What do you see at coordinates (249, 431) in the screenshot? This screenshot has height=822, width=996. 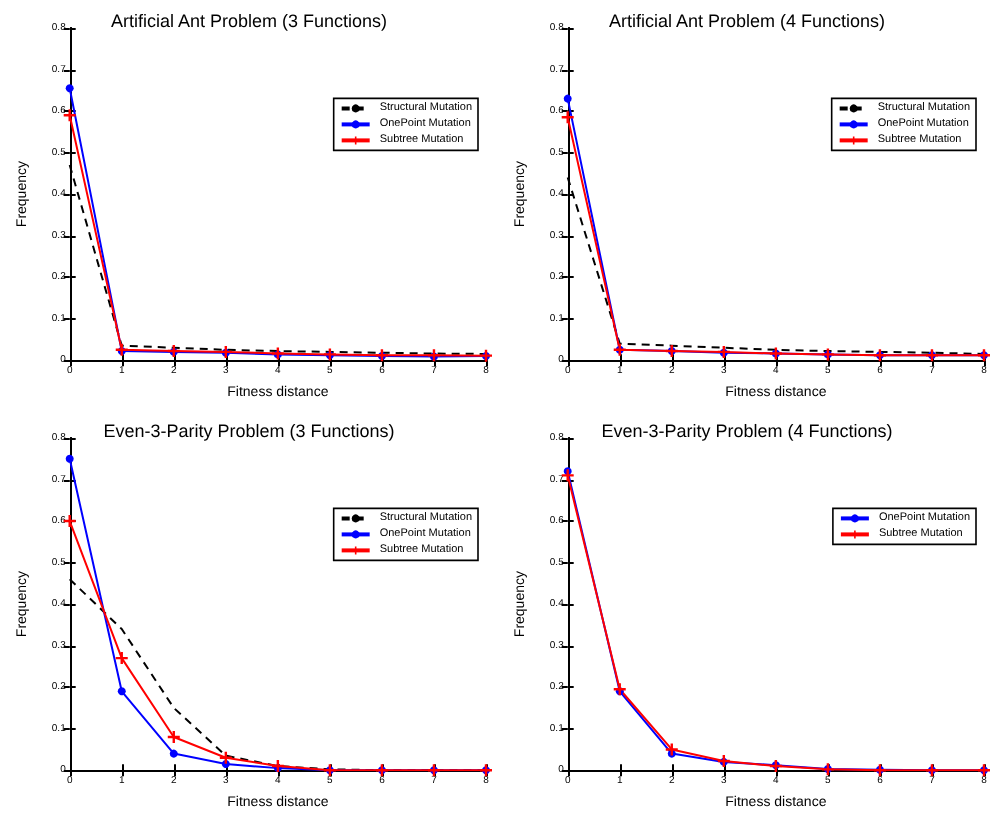 I see `chart-title: Even-3-Parity Problem (3 Functions)` at bounding box center [249, 431].